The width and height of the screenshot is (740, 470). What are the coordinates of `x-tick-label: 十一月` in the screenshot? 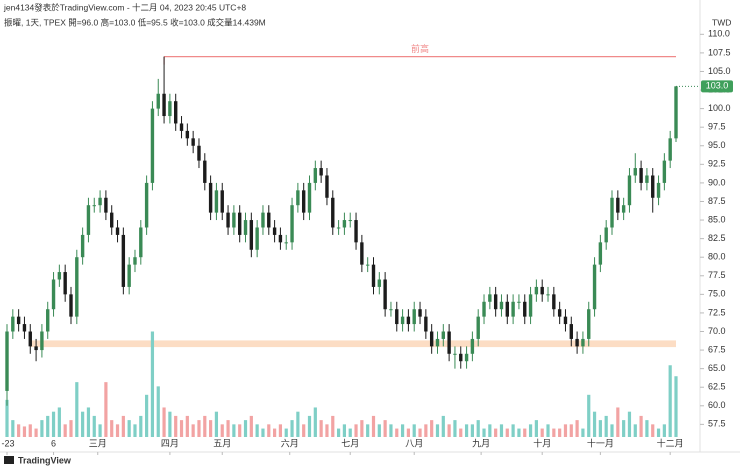 It's located at (600, 442).